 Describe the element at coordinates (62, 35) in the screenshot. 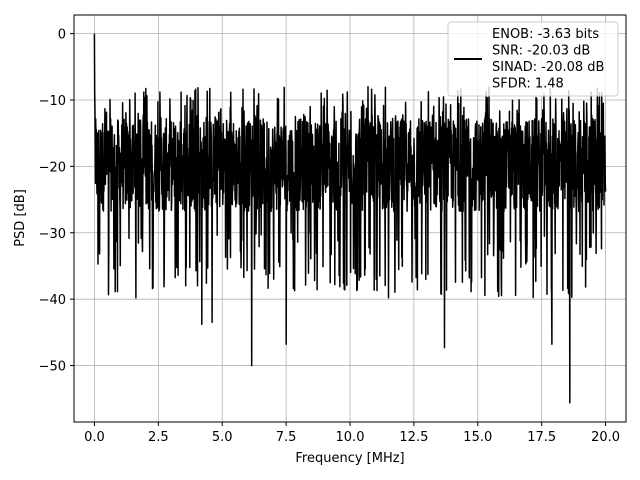

I see `y-tick-label: 0` at that location.